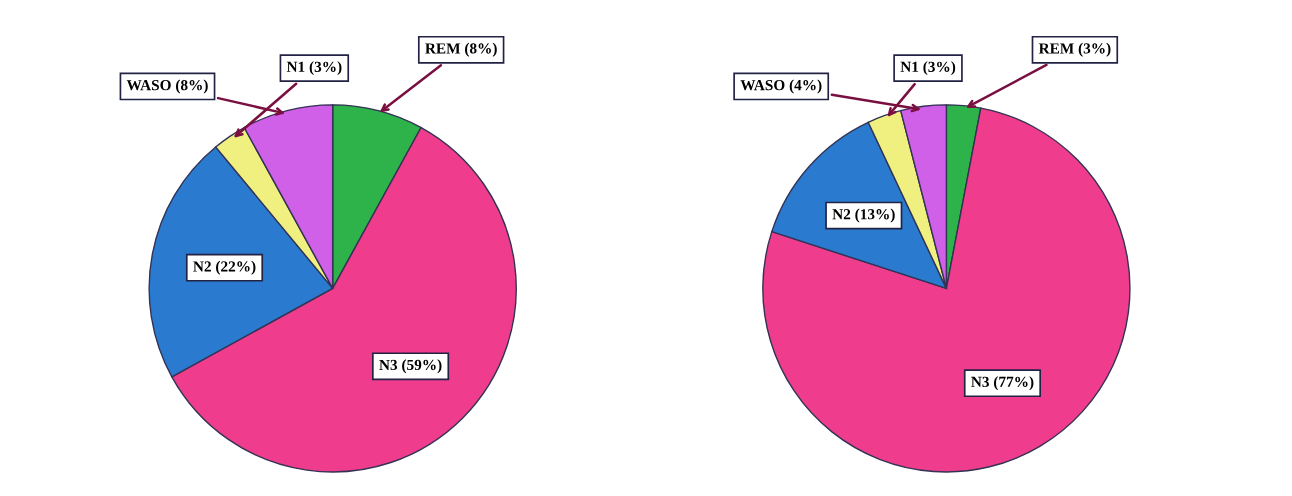 This screenshot has width=1292, height=496. Describe the element at coordinates (1002, 383) in the screenshot. I see `slice-label: N3 (77%)` at that location.